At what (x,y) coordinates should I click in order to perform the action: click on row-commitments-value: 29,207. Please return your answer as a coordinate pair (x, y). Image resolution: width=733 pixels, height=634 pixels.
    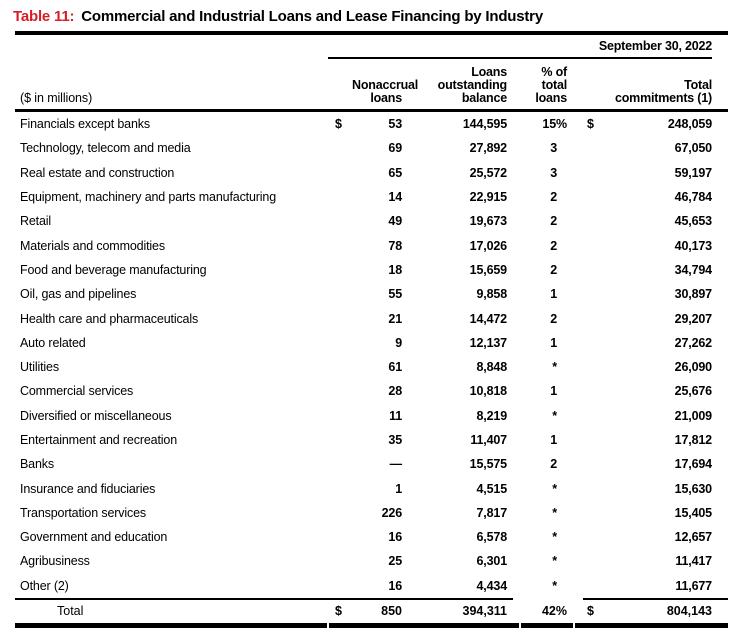
    Looking at the image, I should click on (693, 318).